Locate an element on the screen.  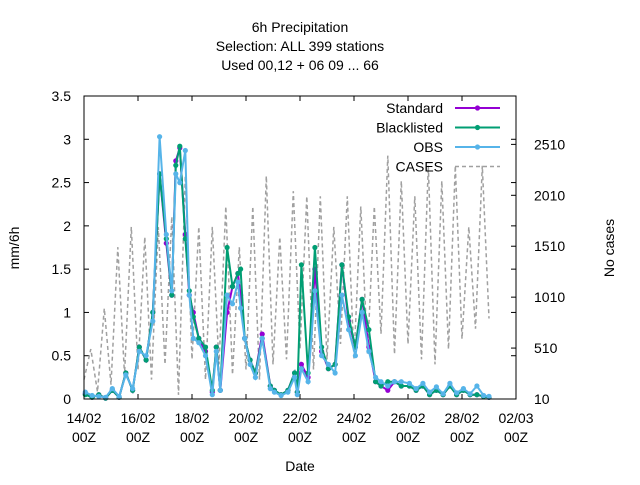
x-tick-label-date: 28/02 is located at coordinates (461, 418).